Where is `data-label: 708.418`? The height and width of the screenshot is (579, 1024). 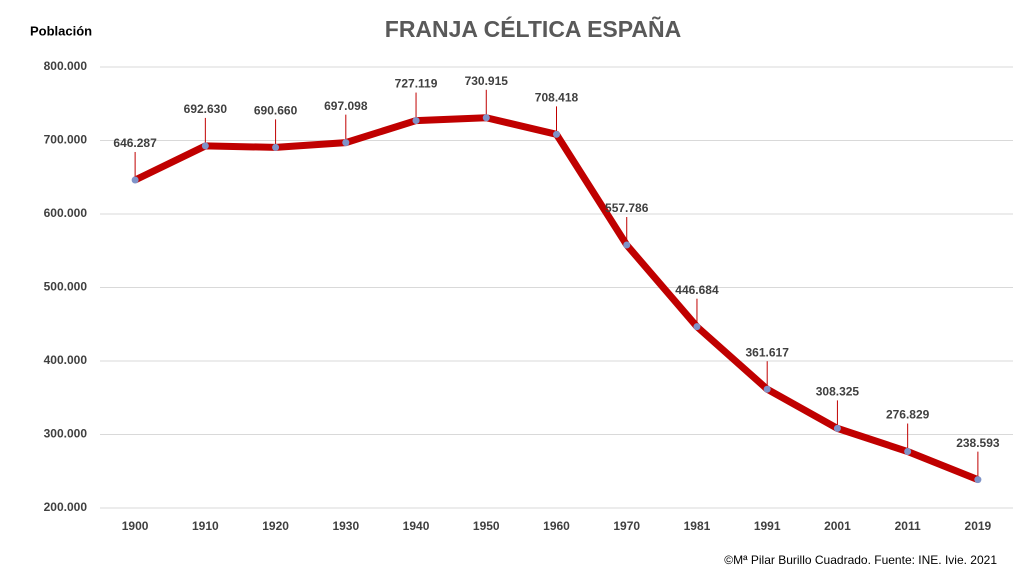
data-label: 708.418 is located at coordinates (557, 97).